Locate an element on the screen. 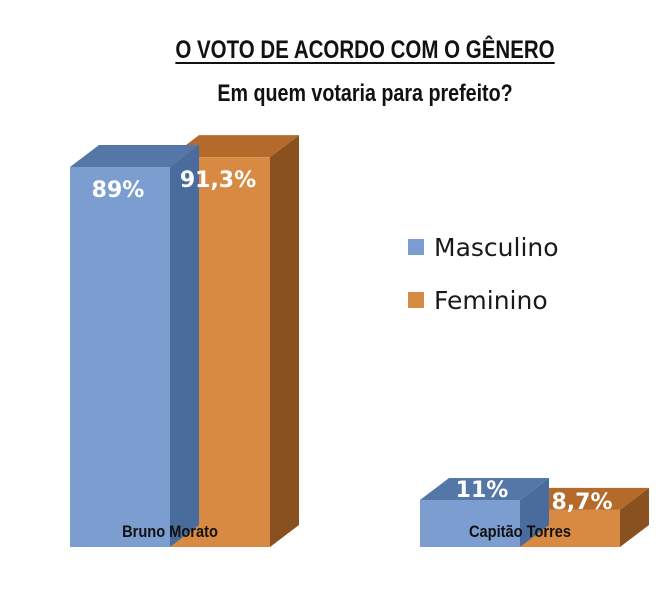 This screenshot has height=608, width=660. bar-masculino-capit-o-torres is located at coordinates (470, 523).